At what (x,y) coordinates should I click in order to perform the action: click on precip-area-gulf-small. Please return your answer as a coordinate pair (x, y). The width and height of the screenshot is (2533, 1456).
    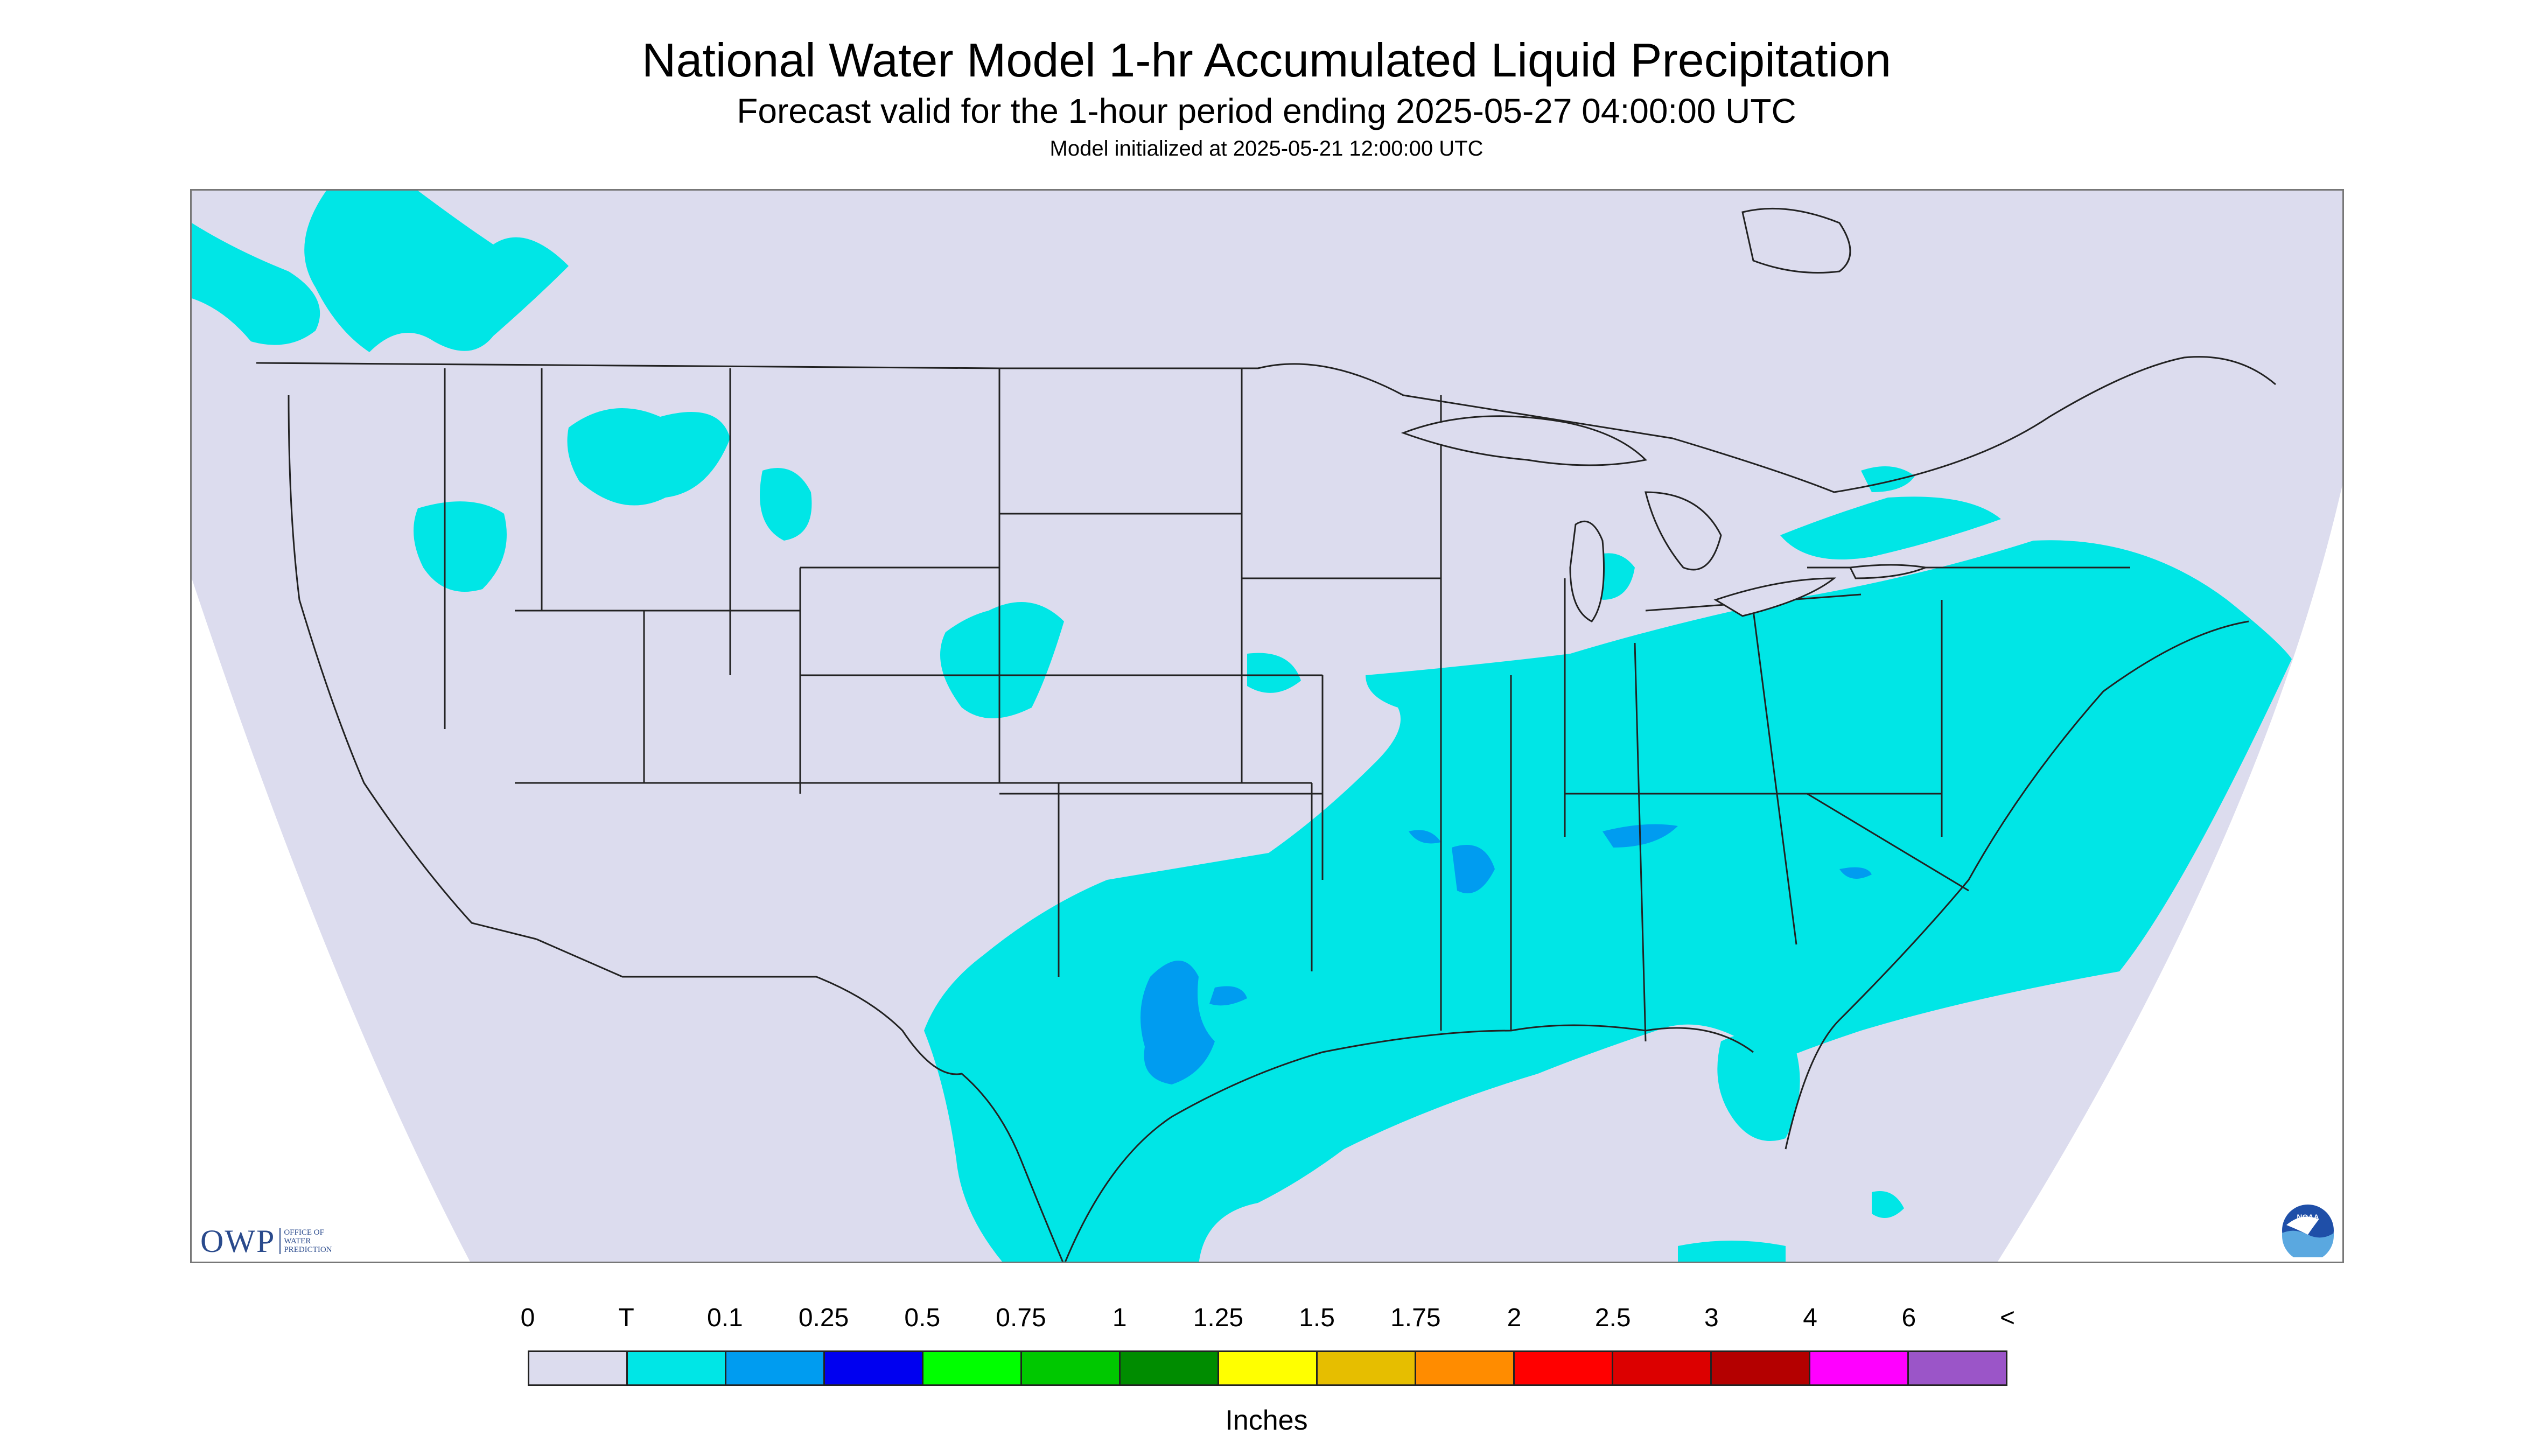
    Looking at the image, I should click on (1888, 1204).